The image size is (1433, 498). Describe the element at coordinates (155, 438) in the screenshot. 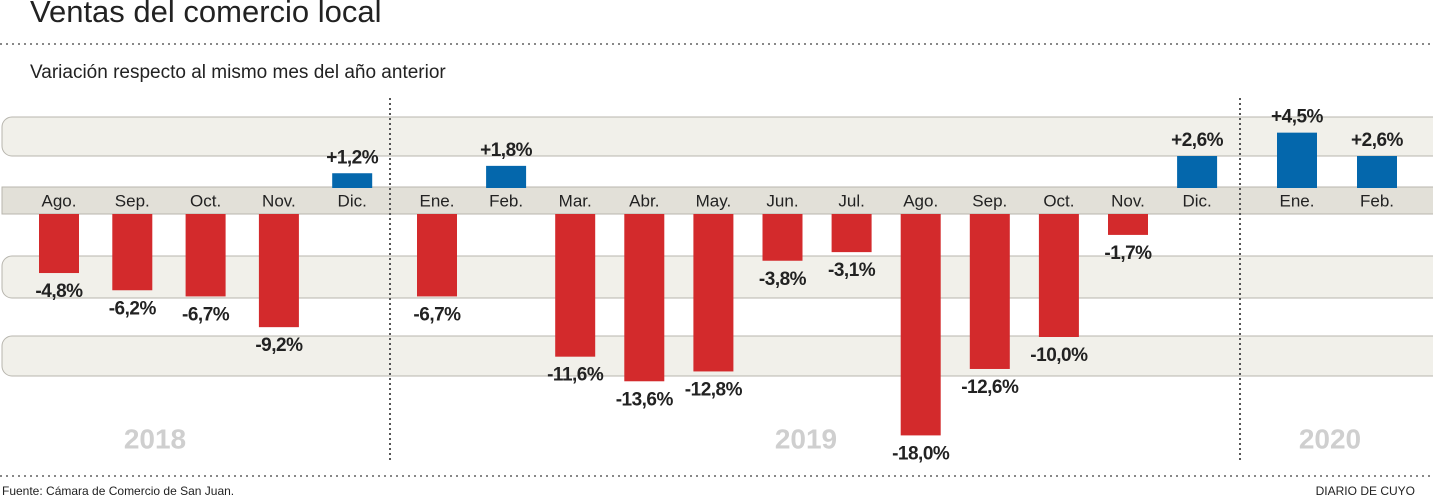

I see `year-label: 2018` at that location.